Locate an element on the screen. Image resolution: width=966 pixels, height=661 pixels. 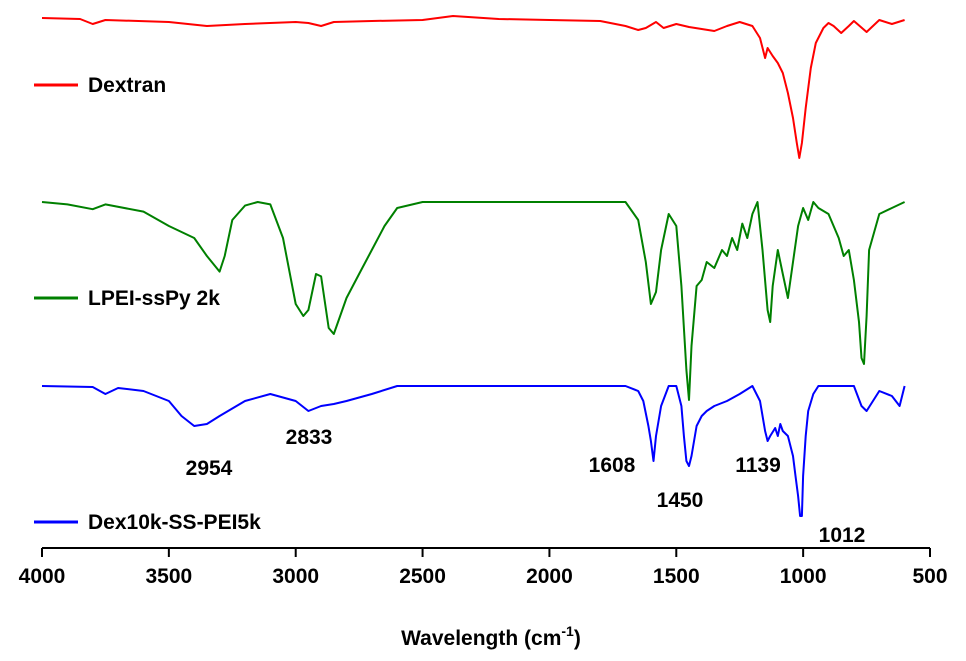
x-tick-label: 3500 is located at coordinates (168, 576).